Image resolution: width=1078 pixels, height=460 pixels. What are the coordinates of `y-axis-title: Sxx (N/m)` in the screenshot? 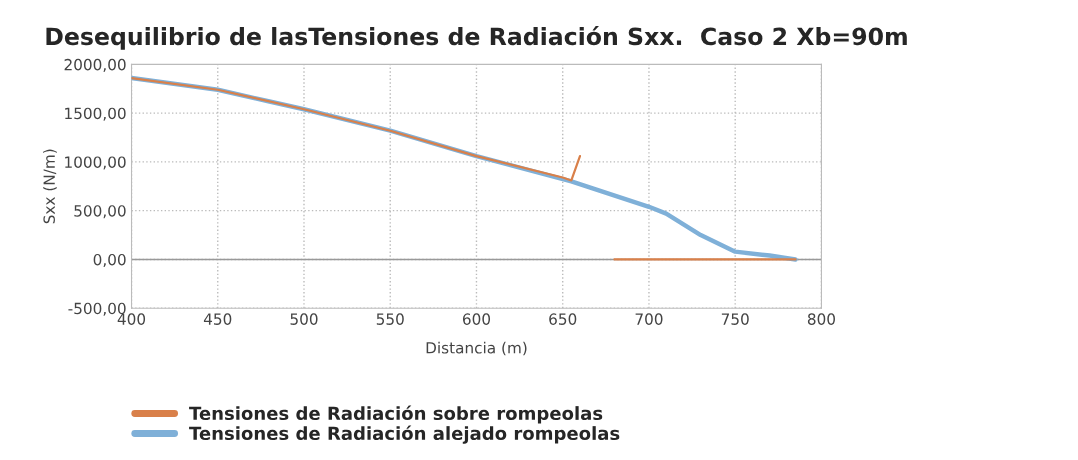 It's located at (50, 186).